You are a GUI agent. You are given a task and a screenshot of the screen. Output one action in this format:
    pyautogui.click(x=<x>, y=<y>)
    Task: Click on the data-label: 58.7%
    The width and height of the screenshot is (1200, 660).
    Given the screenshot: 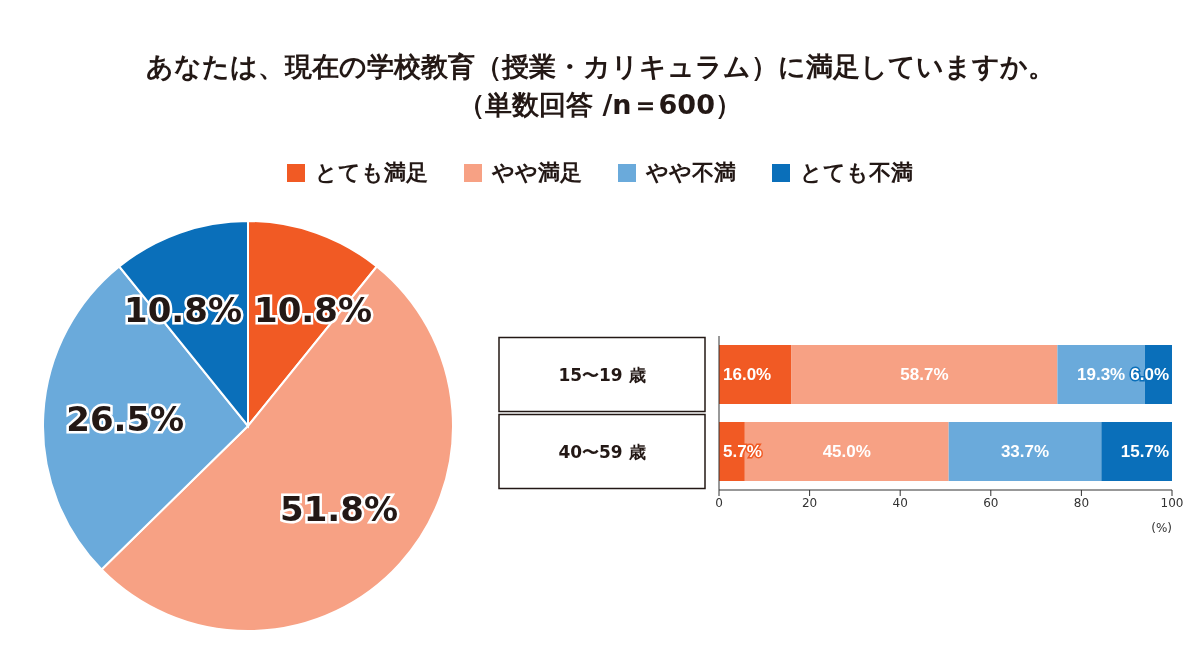 What is the action you would take?
    pyautogui.click(x=924, y=374)
    